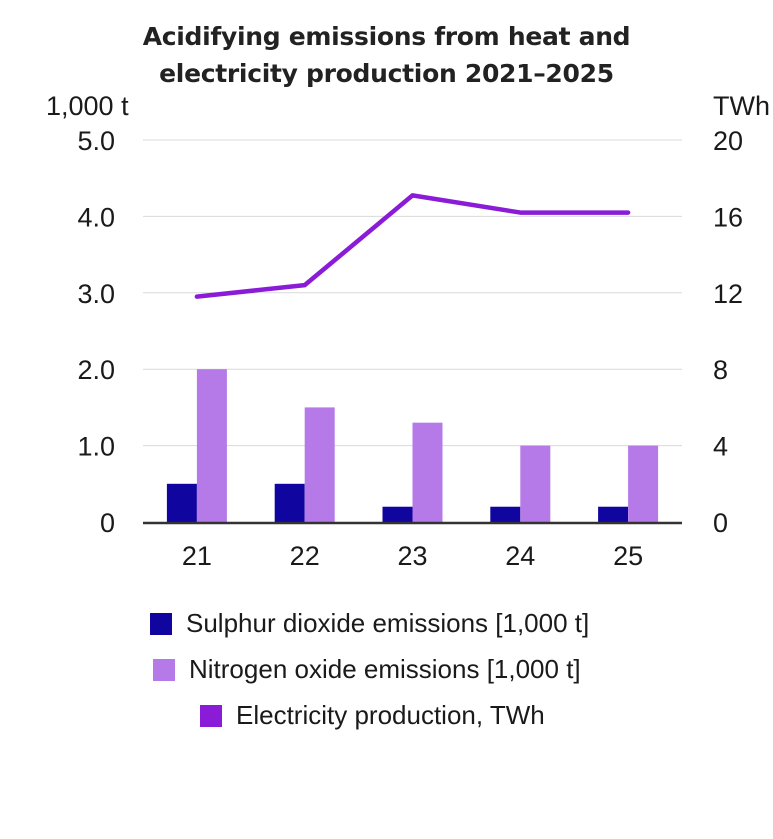 This screenshot has width=773, height=839. I want to click on right-axis-tick-label: 0, so click(720, 523).